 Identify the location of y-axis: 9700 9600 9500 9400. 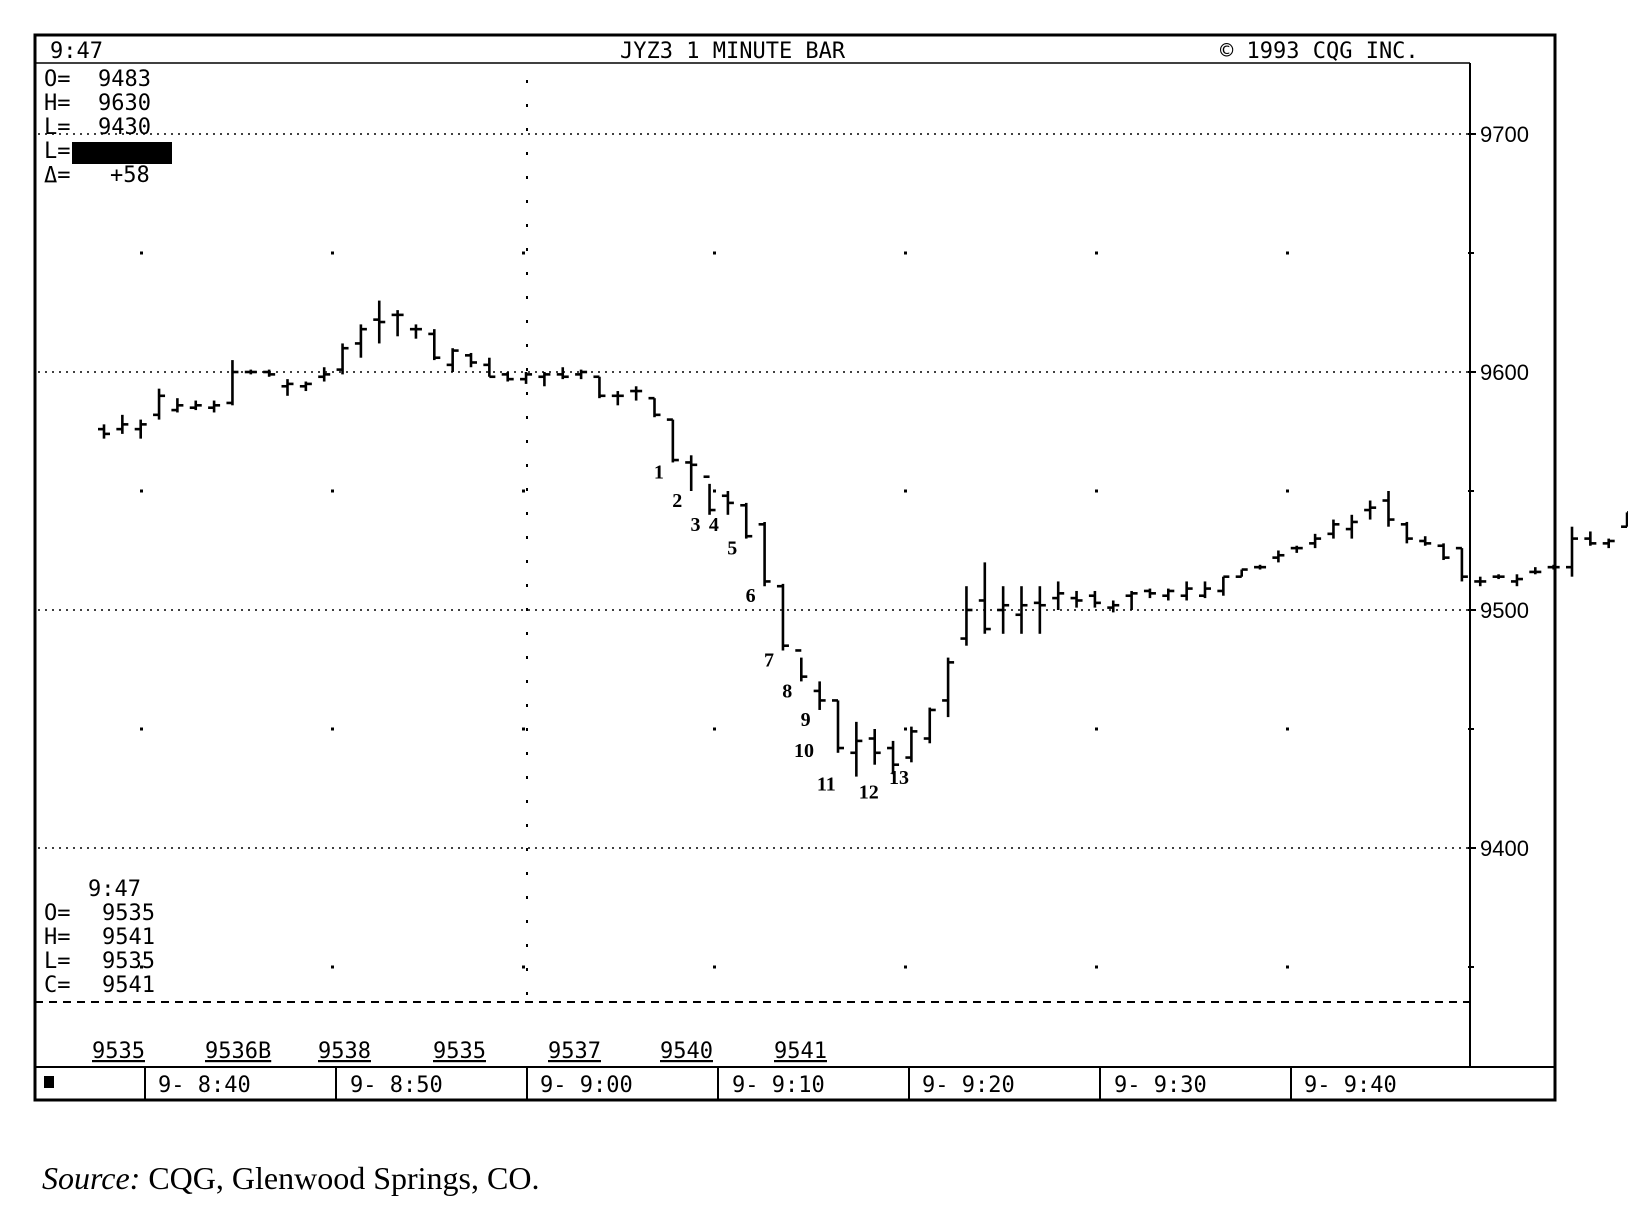
(1498, 545).